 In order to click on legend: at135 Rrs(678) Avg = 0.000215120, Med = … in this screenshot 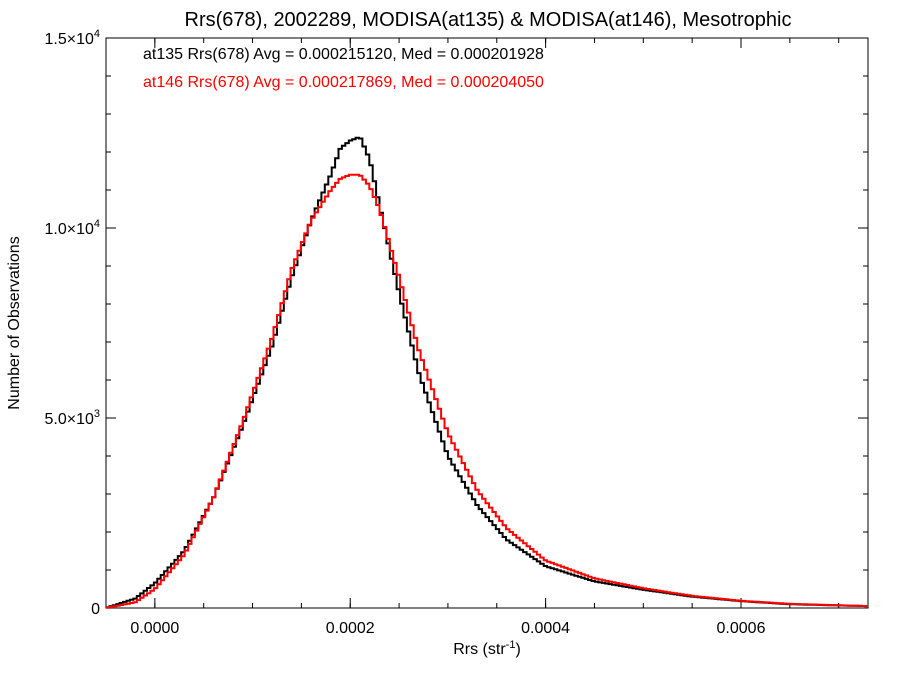, I will do `click(343, 68)`.